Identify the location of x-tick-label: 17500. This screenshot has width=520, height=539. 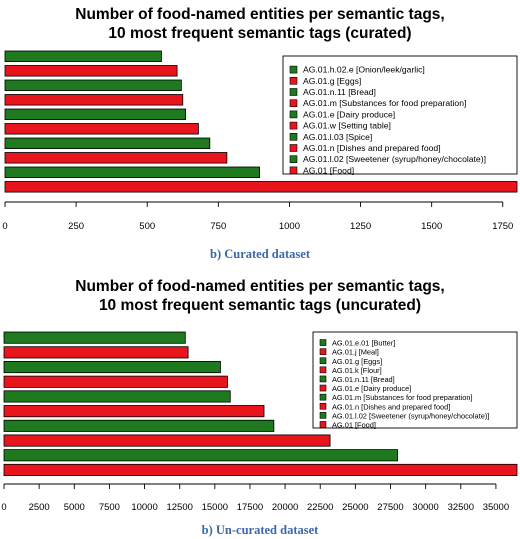
(250, 507).